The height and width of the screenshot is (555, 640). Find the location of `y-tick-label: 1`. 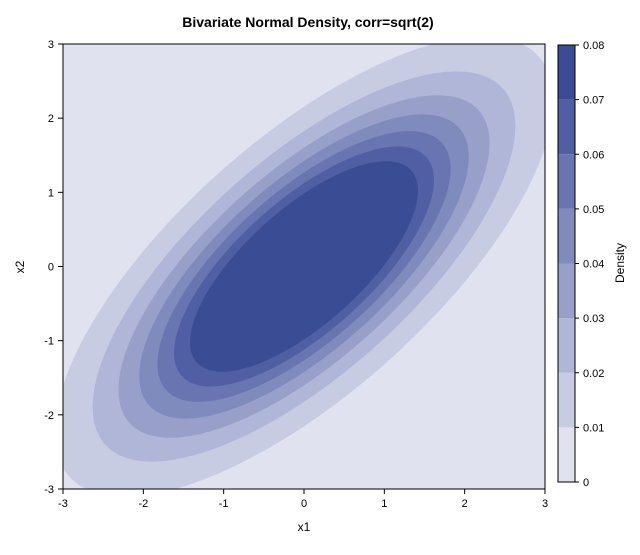

y-tick-label: 1 is located at coordinates (51, 193).